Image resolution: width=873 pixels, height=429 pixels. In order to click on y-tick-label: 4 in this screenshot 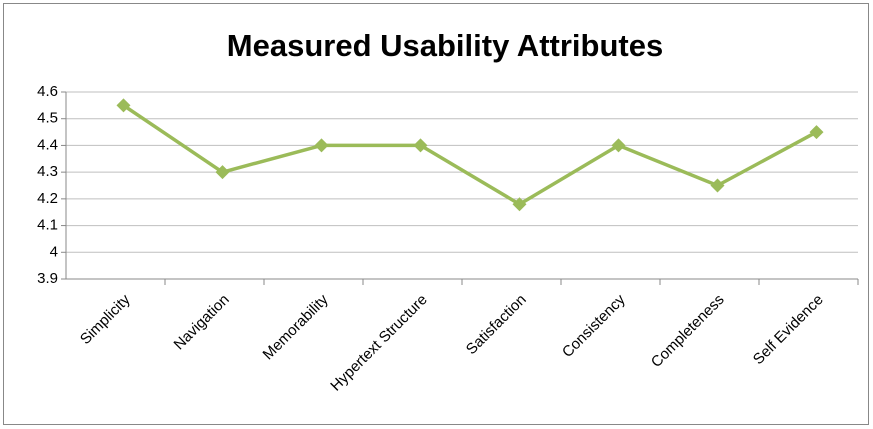, I will do `click(54, 251)`.